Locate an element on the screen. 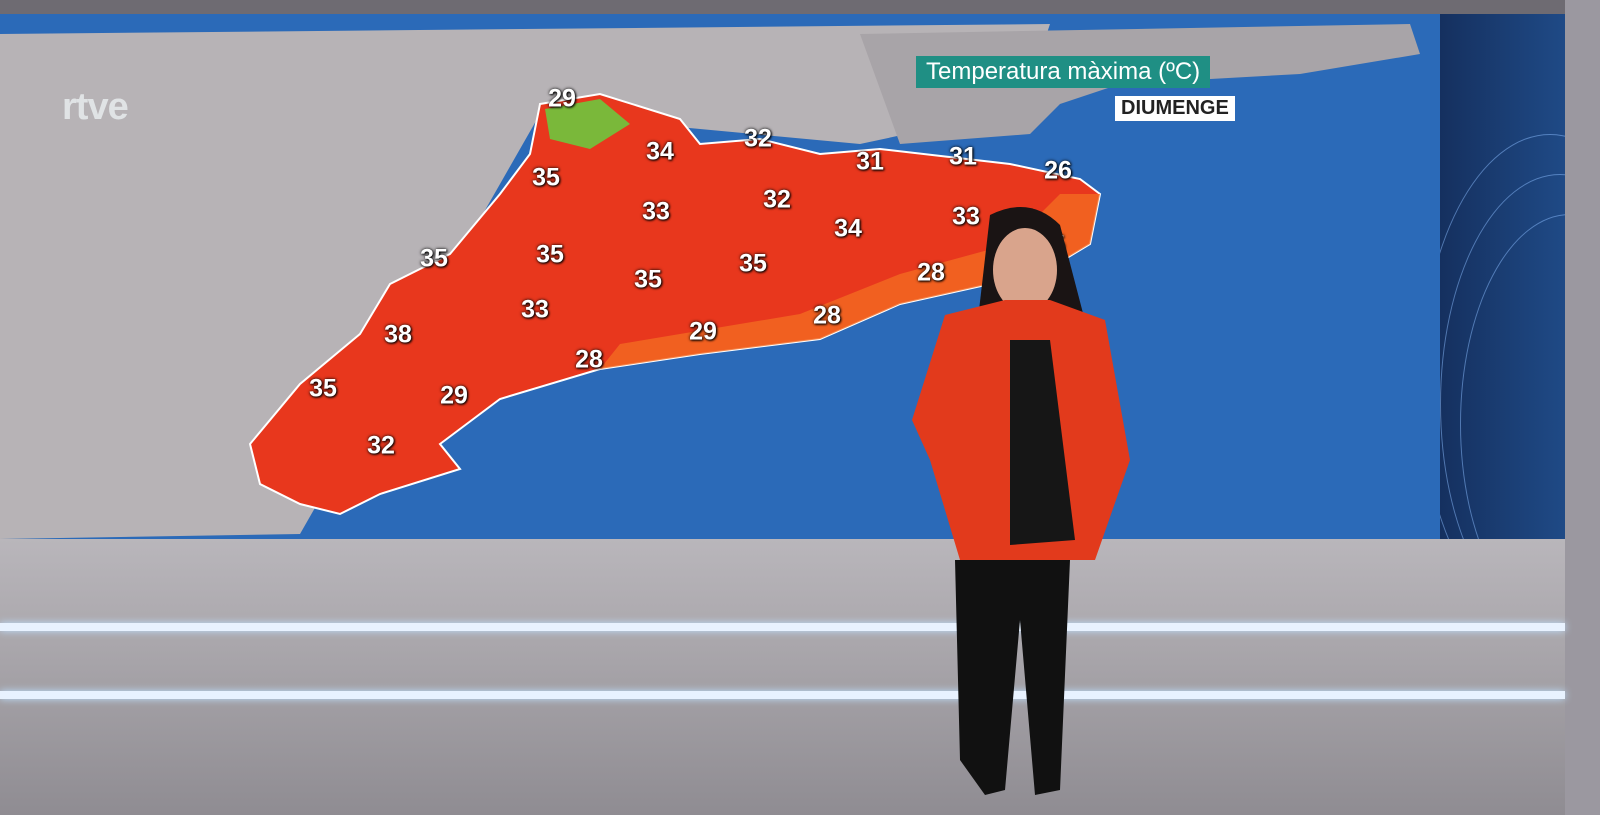  temp-label: 38 is located at coordinates (398, 334).